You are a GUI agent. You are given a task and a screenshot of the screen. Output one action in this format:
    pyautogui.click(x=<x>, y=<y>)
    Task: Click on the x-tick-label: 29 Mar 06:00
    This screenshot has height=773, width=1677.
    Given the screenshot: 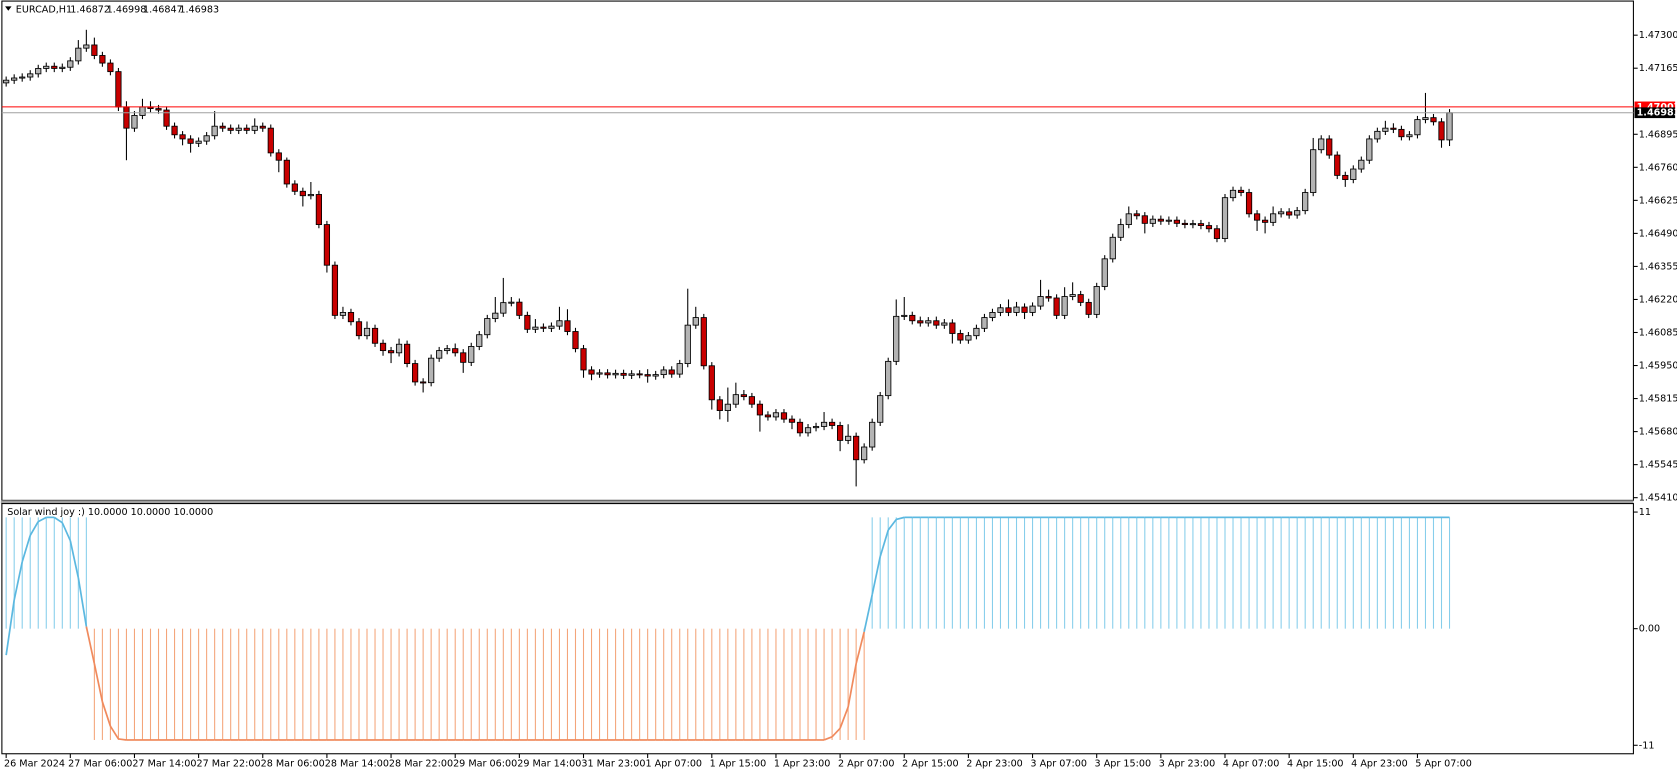 What is the action you would take?
    pyautogui.click(x=485, y=763)
    